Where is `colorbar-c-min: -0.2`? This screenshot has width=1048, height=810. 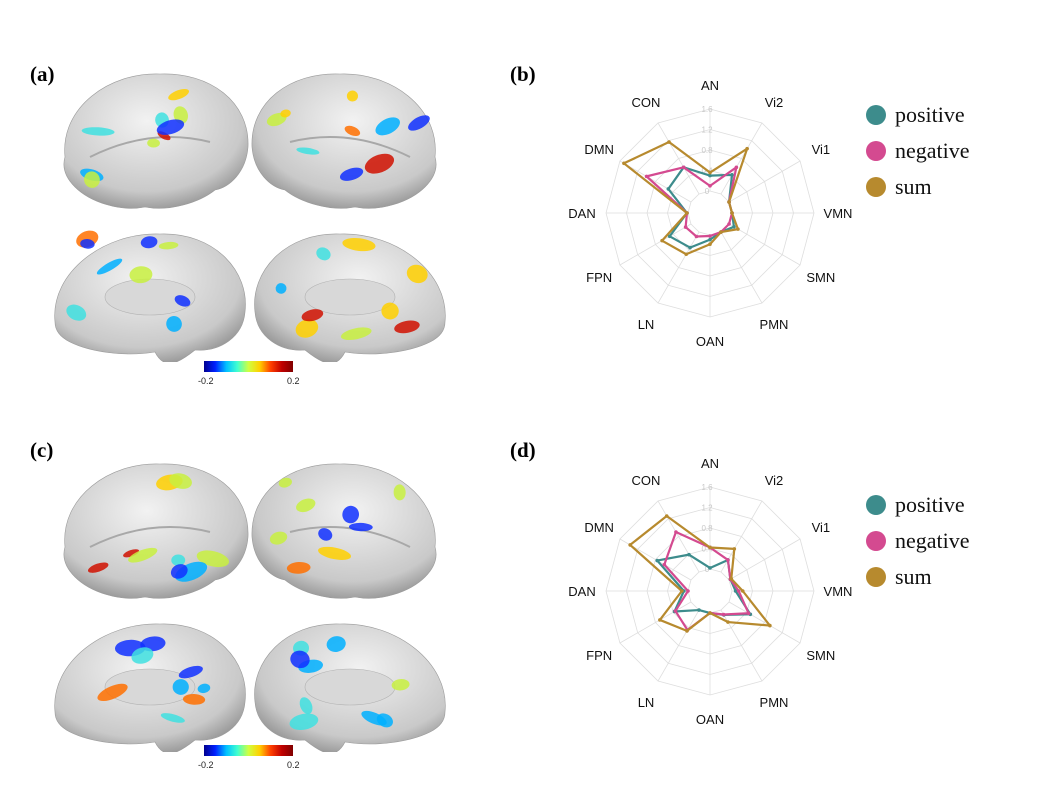 colorbar-c-min: -0.2 is located at coordinates (206, 765).